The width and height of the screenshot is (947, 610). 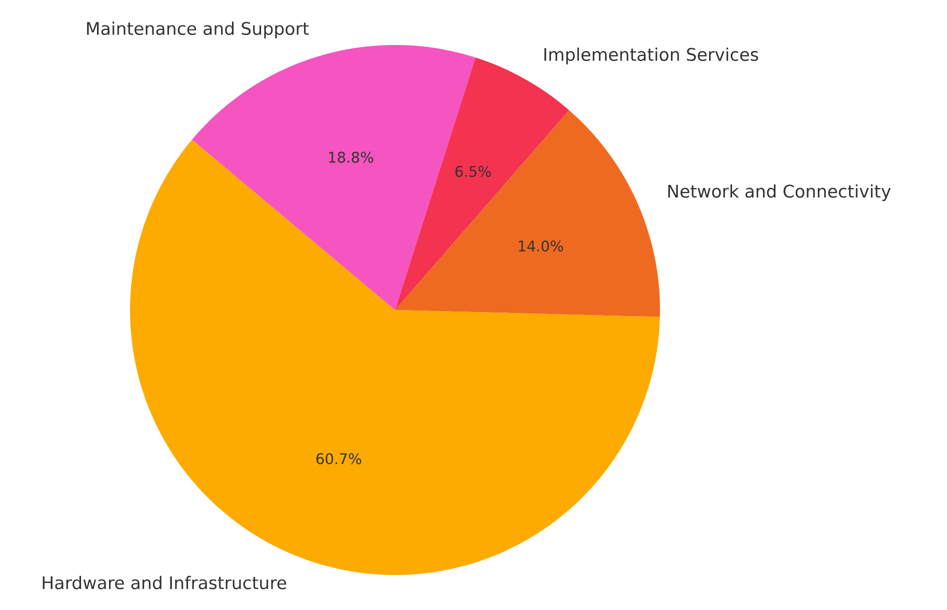 I want to click on slice-label: Maintenance and Support, so click(x=198, y=30).